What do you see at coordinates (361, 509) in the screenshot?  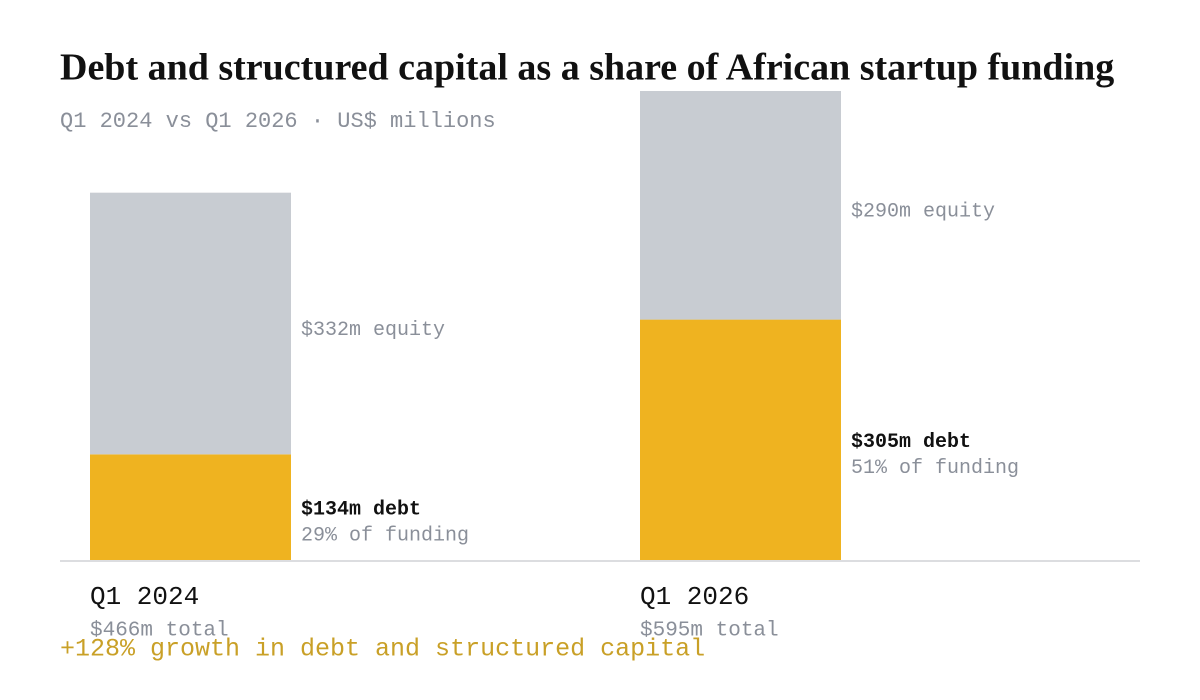 I see `debt-label: $134m debt` at bounding box center [361, 509].